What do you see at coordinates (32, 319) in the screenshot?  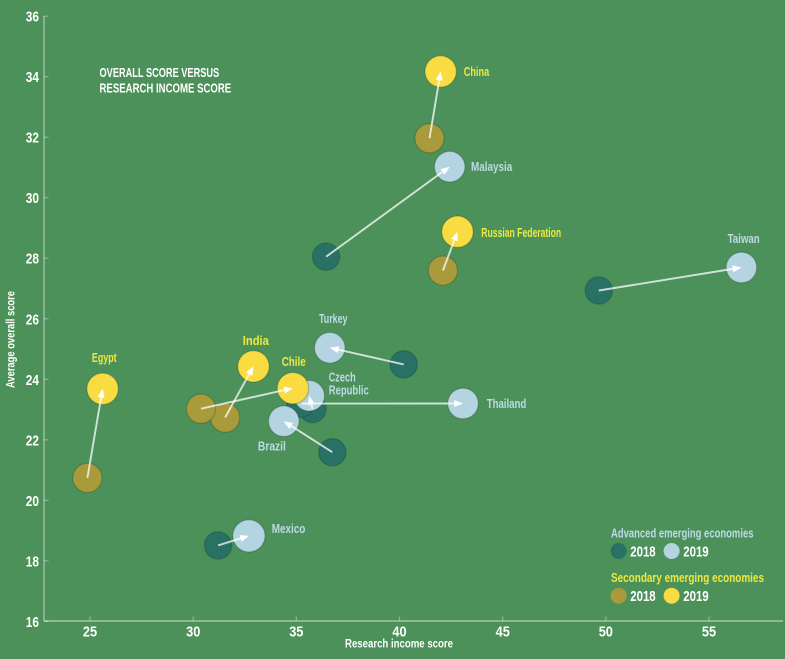 I see `svg-text: 26` at bounding box center [32, 319].